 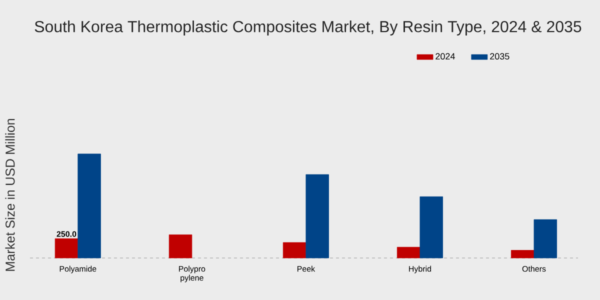 I want to click on x-tick-label: Polyamide, so click(x=78, y=270).